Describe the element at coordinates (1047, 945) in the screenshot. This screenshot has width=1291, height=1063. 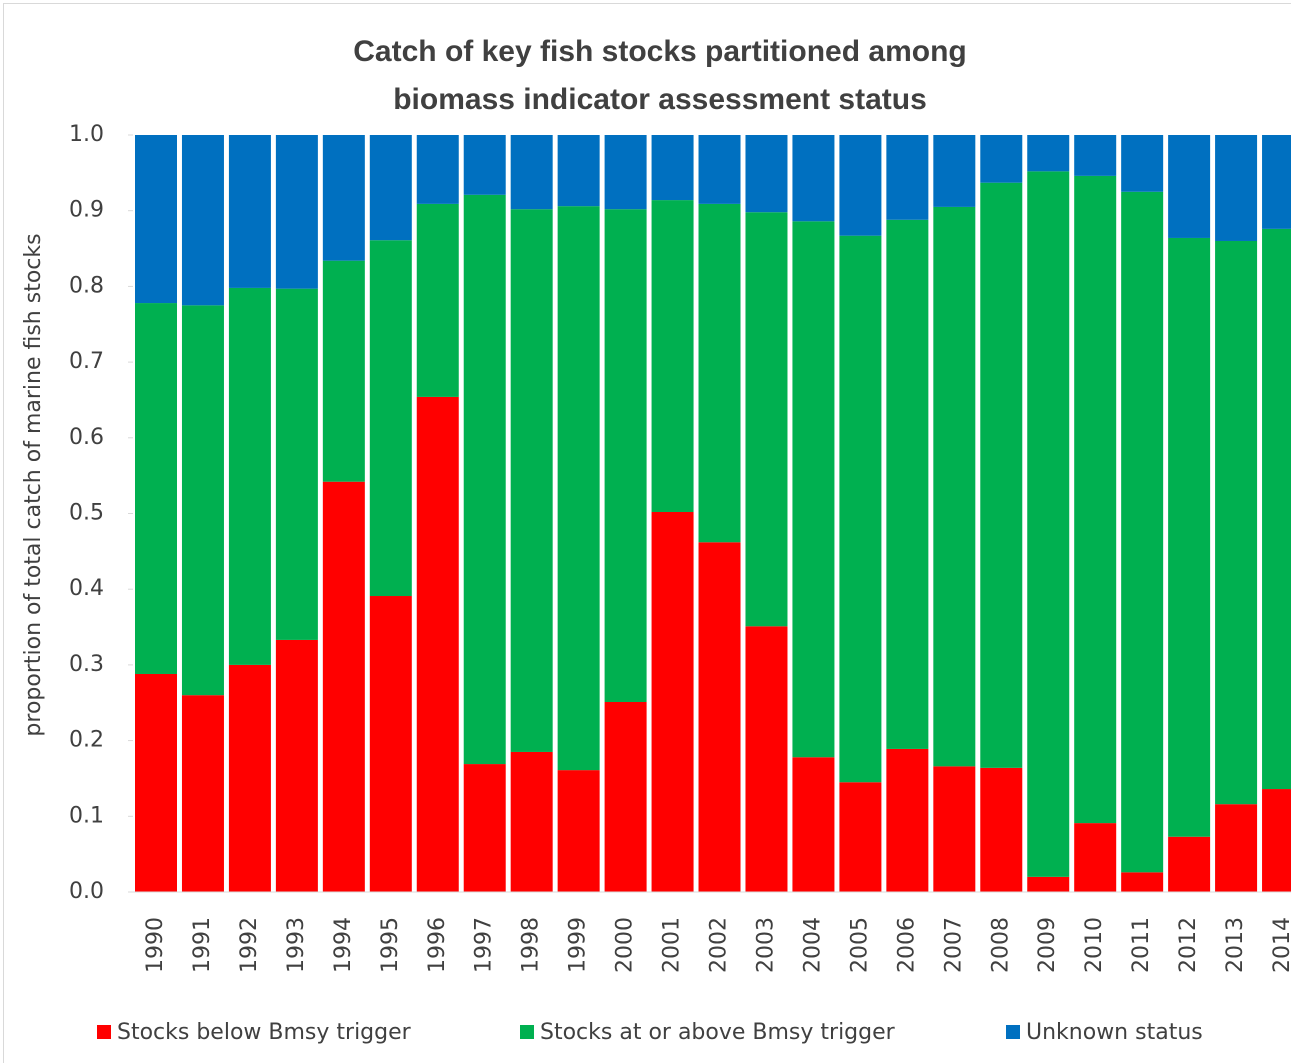
I see `x-tick-label: 2009` at that location.